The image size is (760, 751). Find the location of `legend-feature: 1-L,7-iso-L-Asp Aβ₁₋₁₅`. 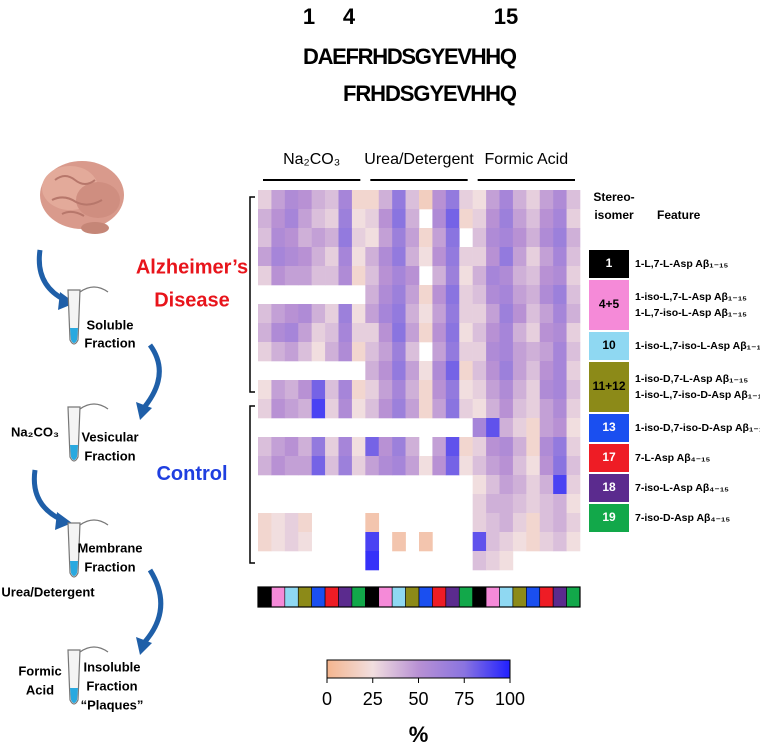

legend-feature: 1-L,7-iso-L-Asp Aβ₁₋₁₅ is located at coordinates (691, 313).